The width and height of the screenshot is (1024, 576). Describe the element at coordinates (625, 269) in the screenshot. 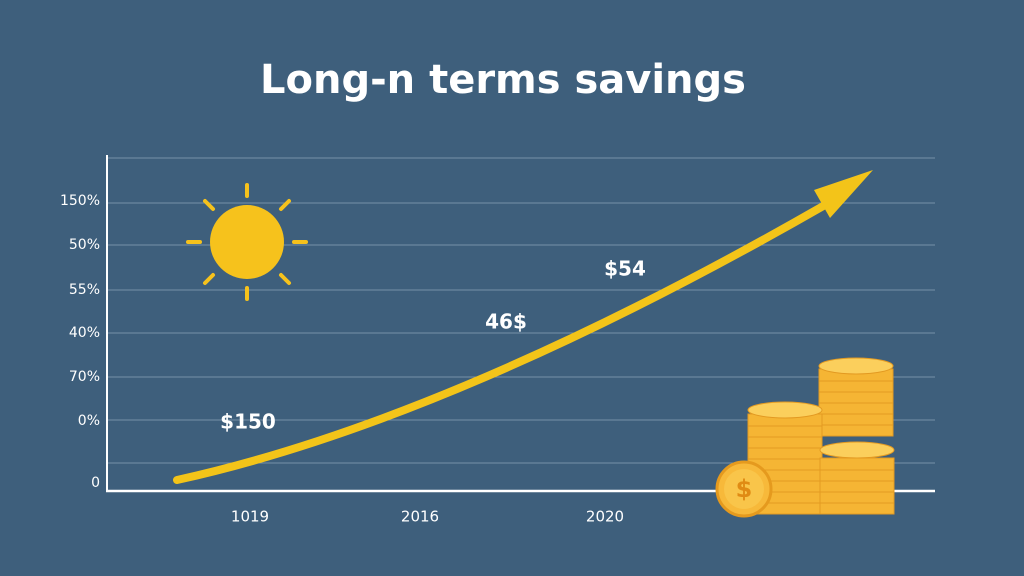

I see `annotation: $54` at that location.